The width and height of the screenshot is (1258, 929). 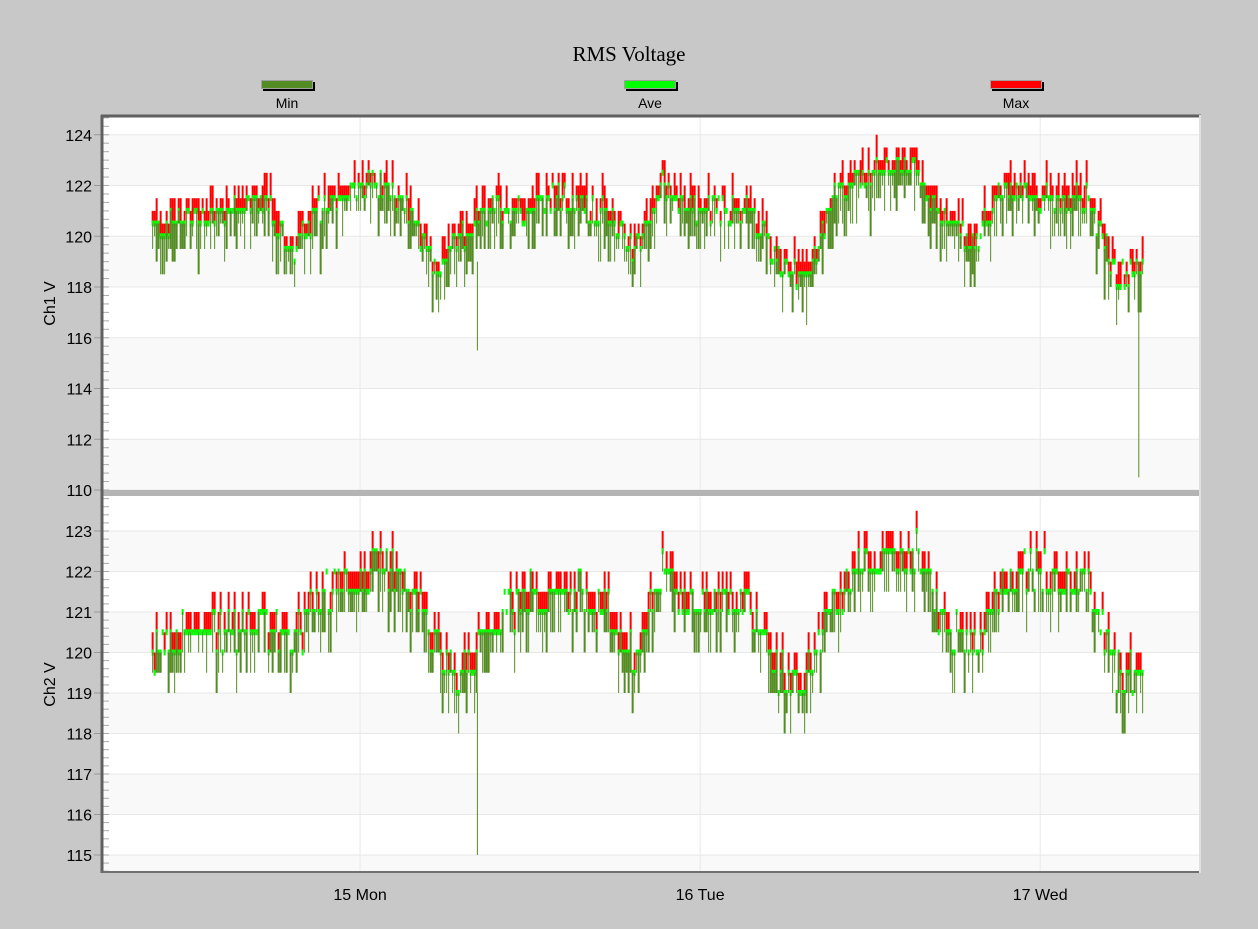 I want to click on legend-swatch-max, so click(x=1016, y=84).